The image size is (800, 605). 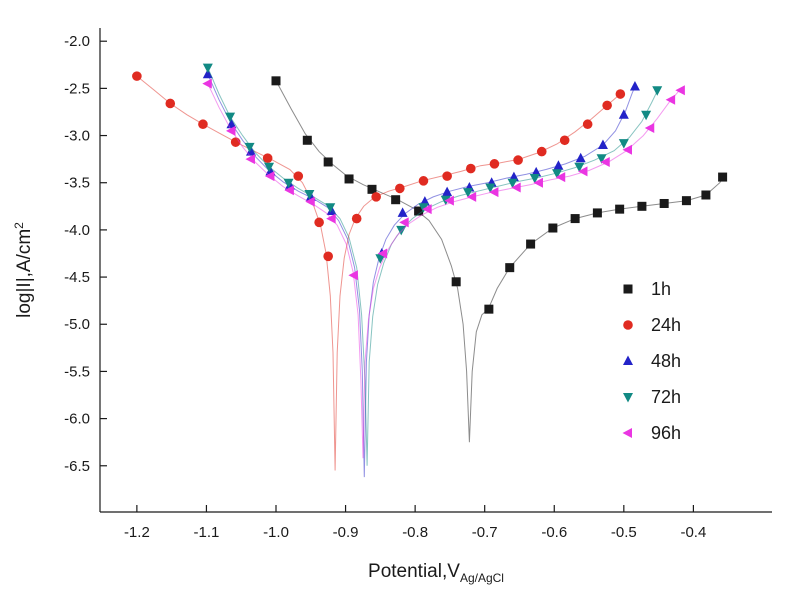 What do you see at coordinates (346, 532) in the screenshot?
I see `x-tick-label: -0.9` at bounding box center [346, 532].